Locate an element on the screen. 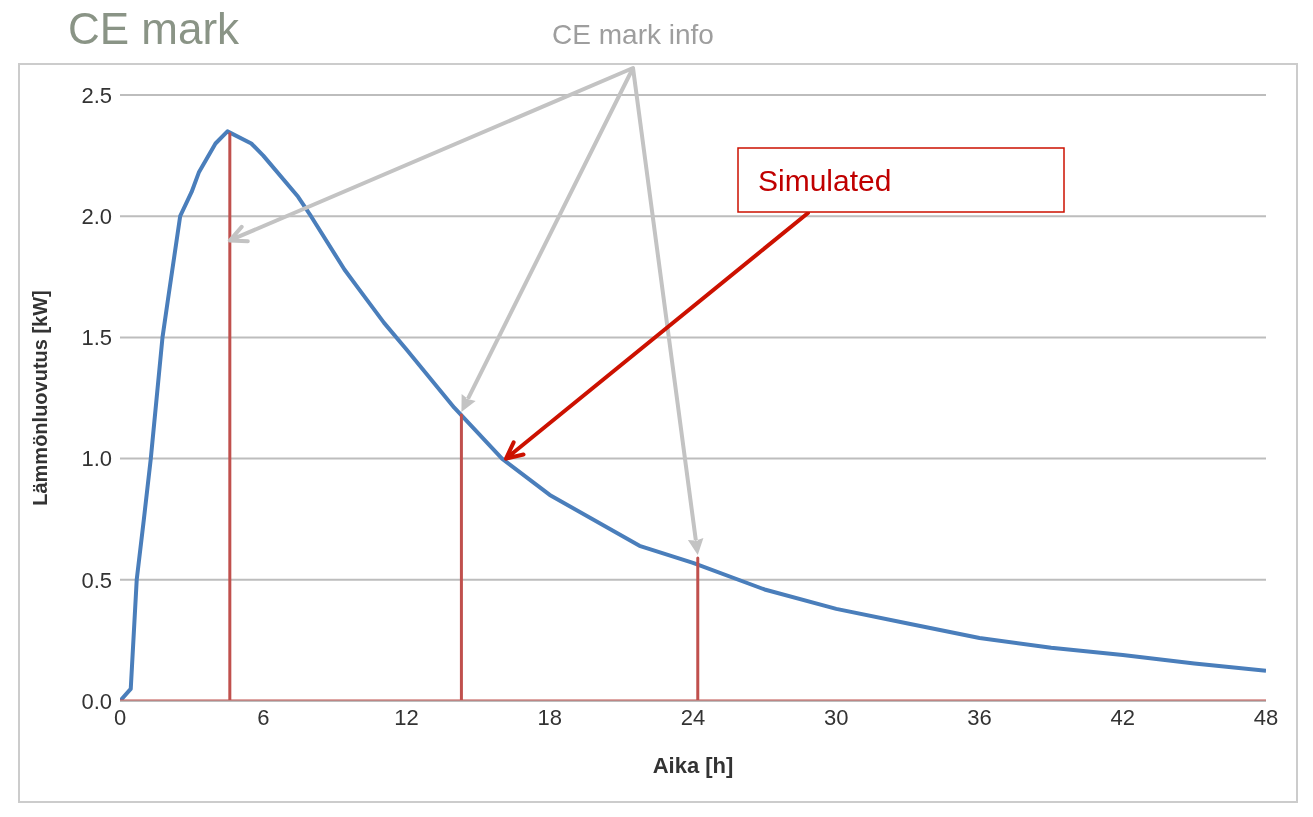 Image resolution: width=1313 pixels, height=817 pixels. y-tick-label: 2.0 is located at coordinates (96, 217).